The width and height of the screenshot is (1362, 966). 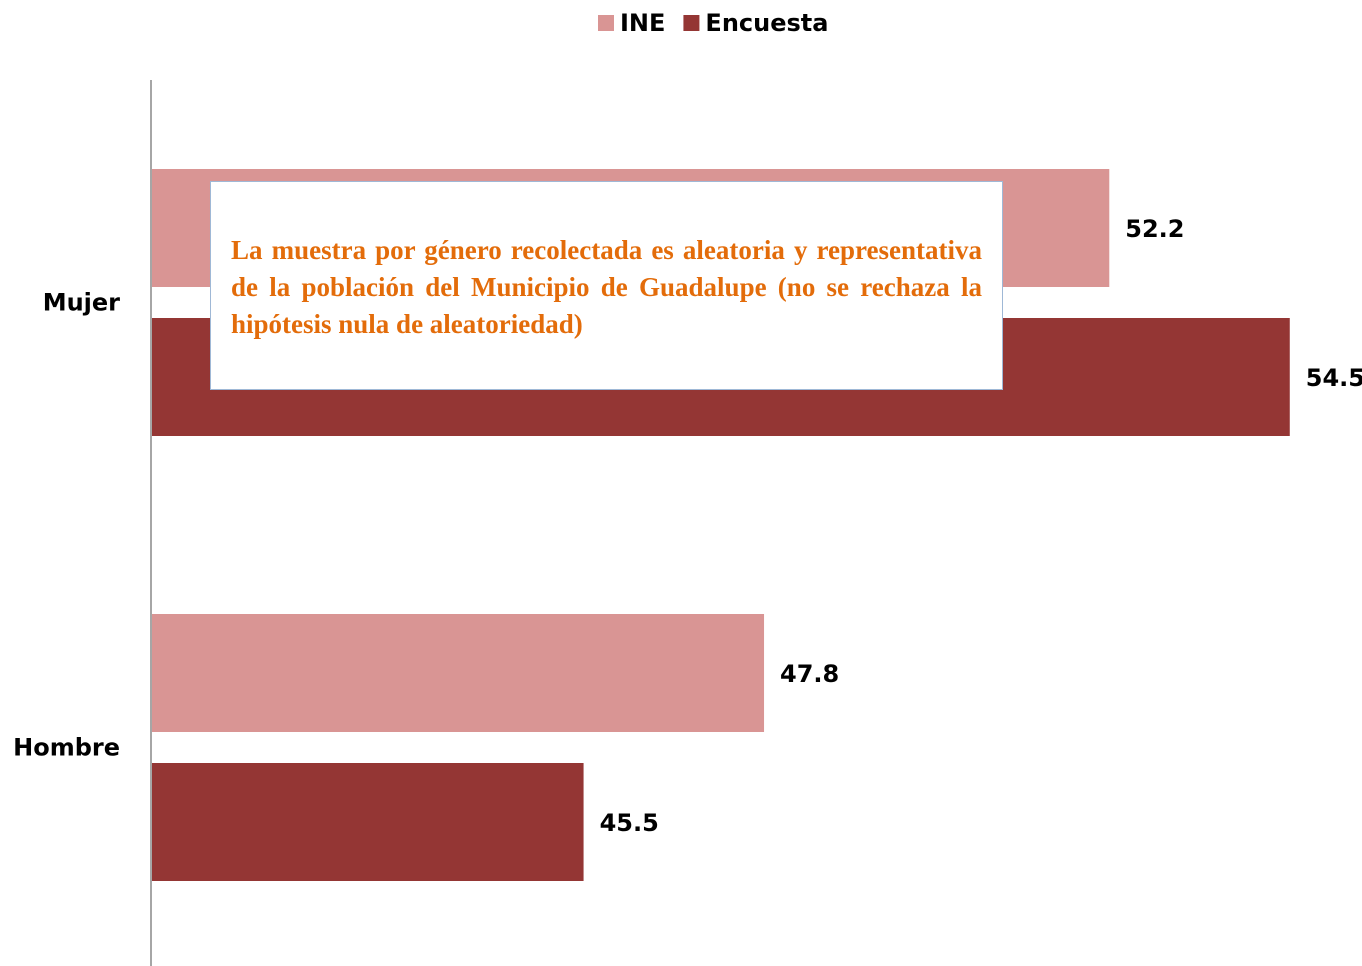 I want to click on legend-label: INE, so click(x=642, y=23).